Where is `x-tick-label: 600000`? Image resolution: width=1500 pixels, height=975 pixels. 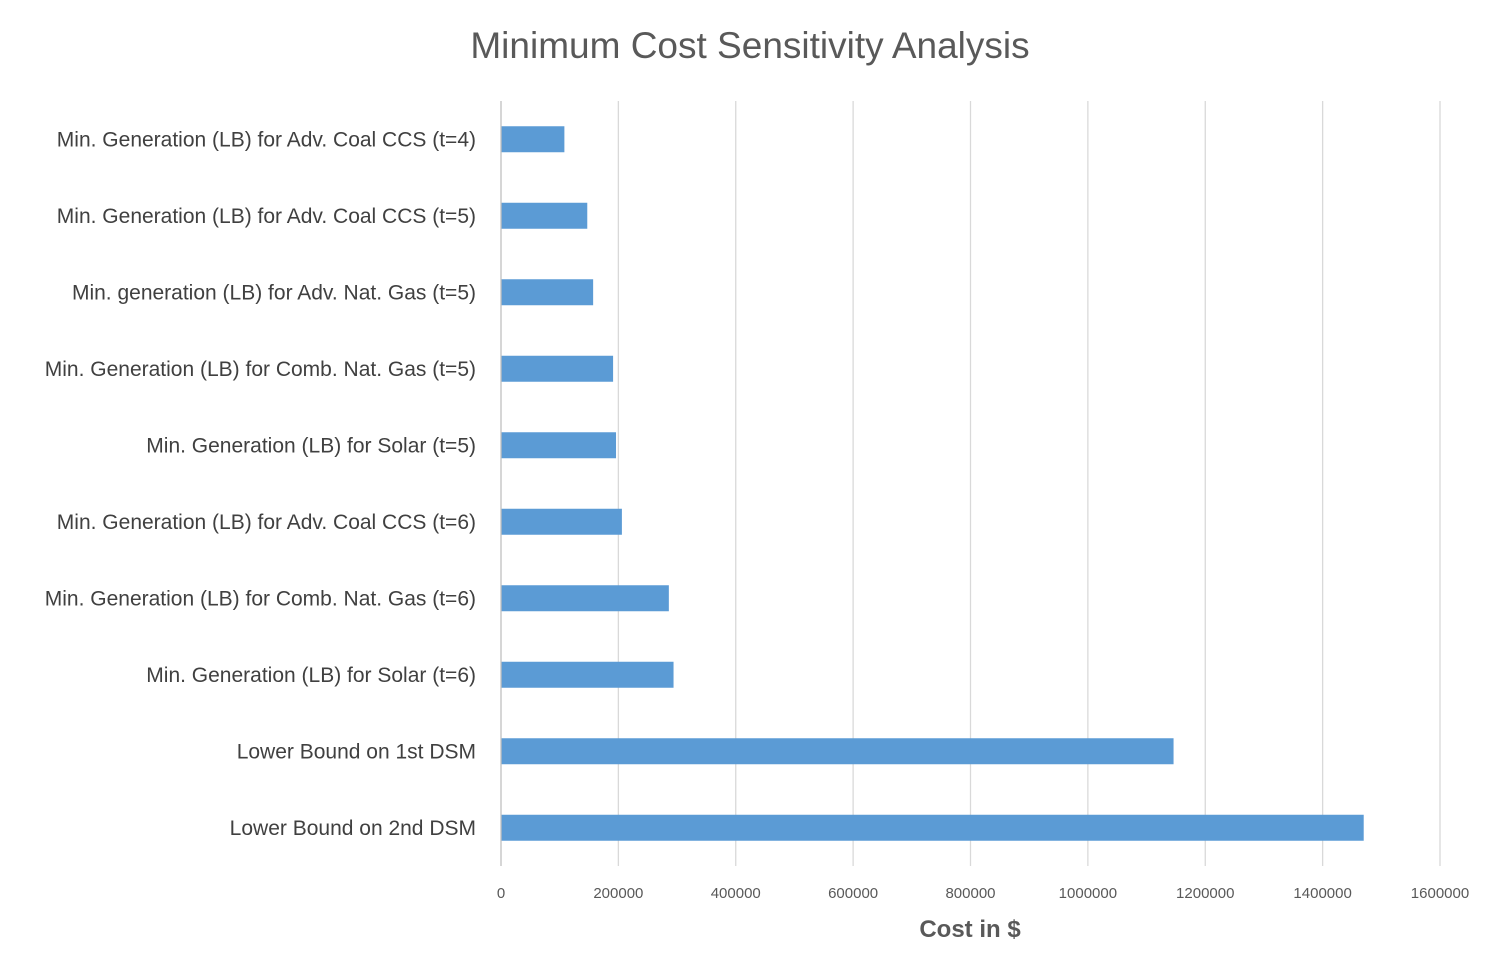
x-tick-label: 600000 is located at coordinates (853, 893).